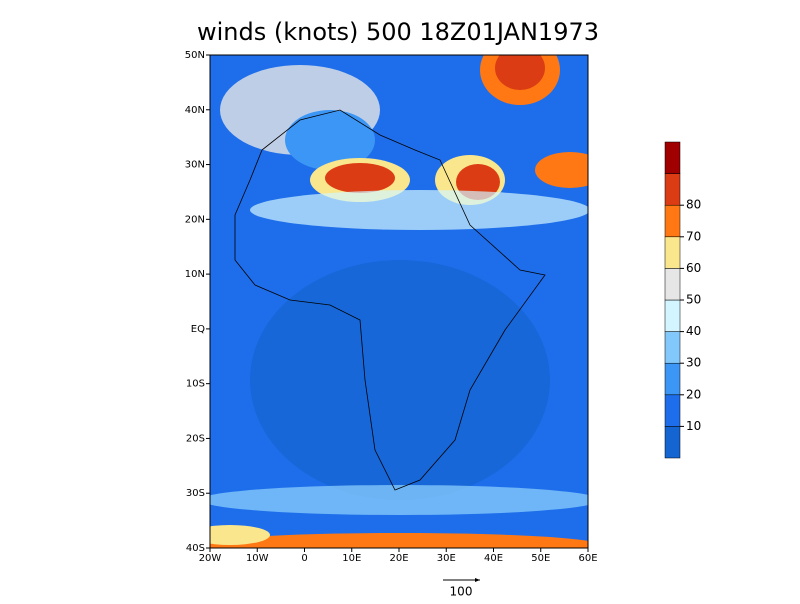 The image size is (800, 604). Describe the element at coordinates (693, 205) in the screenshot. I see `colorbar-label: 80` at that location.